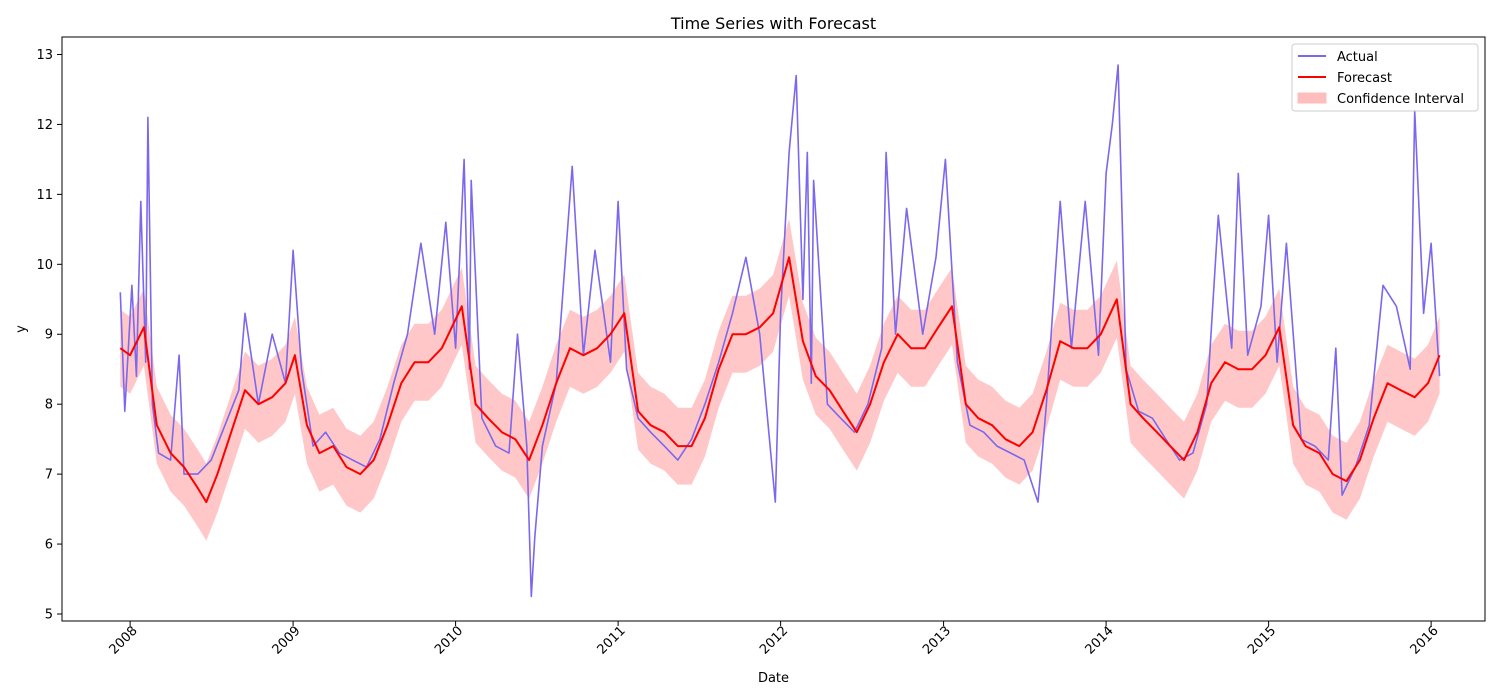 The image size is (1500, 700). I want to click on x-tick-label: 2008, so click(124, 641).